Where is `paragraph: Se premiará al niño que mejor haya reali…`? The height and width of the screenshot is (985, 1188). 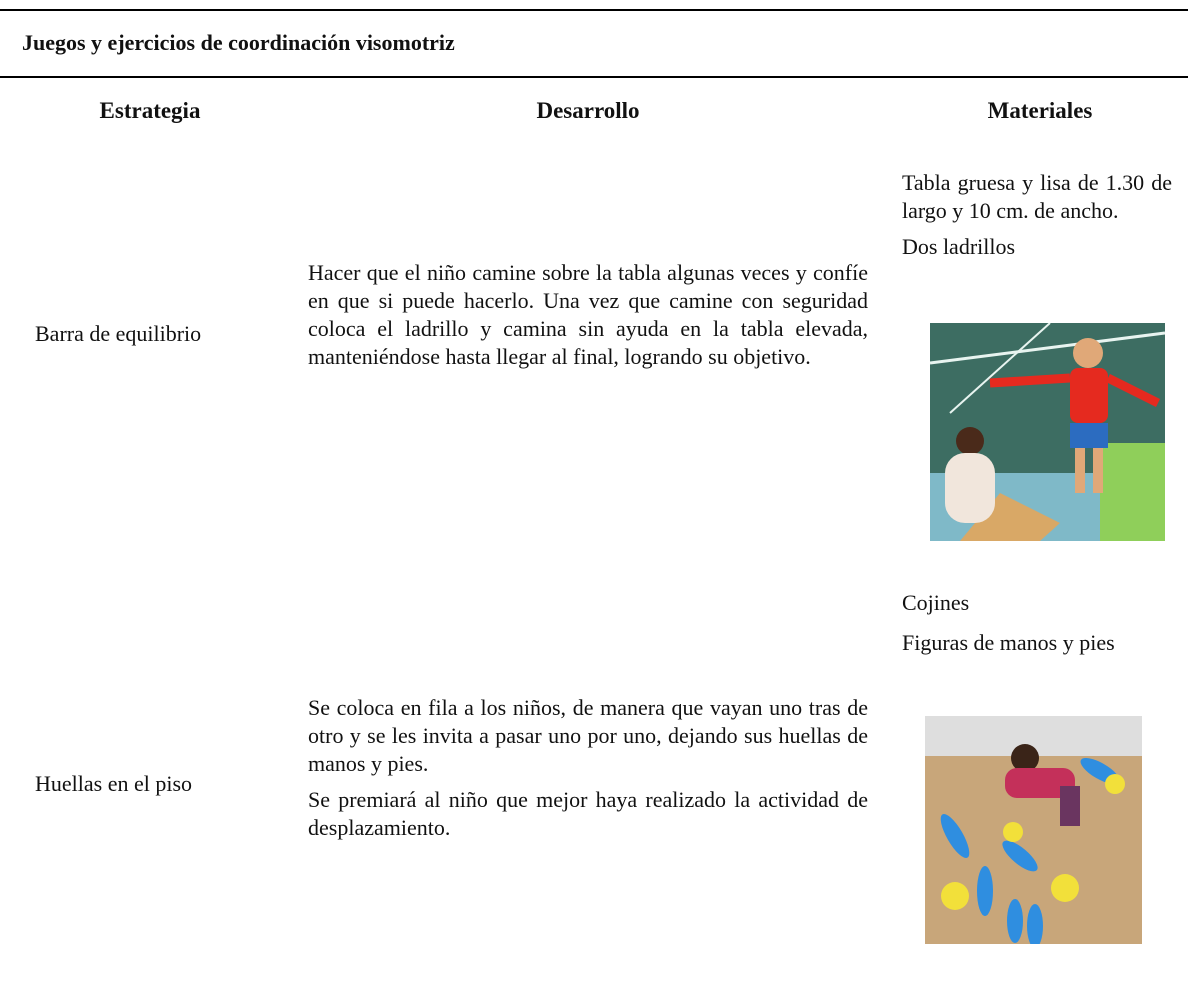 paragraph: Se premiará al niño que mejor haya reali… is located at coordinates (588, 813).